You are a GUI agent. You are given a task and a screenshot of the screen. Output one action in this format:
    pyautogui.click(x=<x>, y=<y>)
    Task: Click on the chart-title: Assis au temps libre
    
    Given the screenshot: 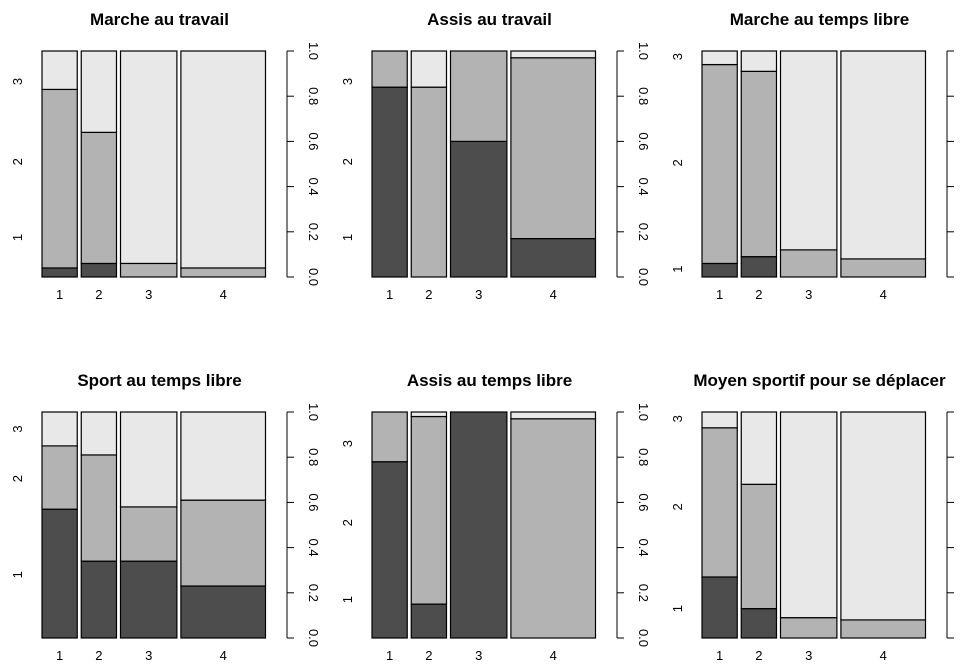 What is the action you would take?
    pyautogui.click(x=489, y=380)
    